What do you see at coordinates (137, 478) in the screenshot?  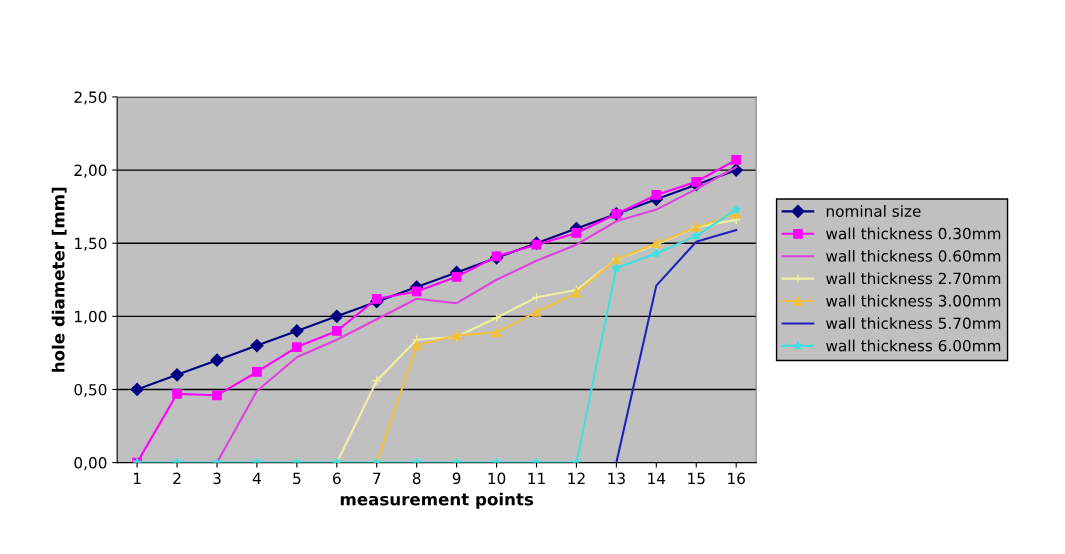 I see `x-tick-label: 1` at bounding box center [137, 478].